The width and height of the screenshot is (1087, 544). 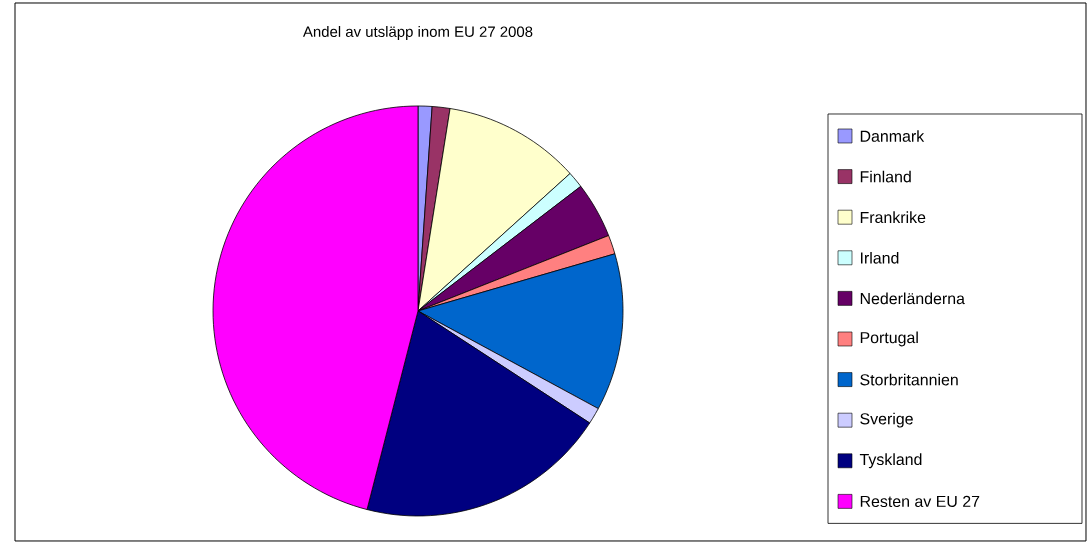 I want to click on legend-label: Sverige, so click(x=886, y=420).